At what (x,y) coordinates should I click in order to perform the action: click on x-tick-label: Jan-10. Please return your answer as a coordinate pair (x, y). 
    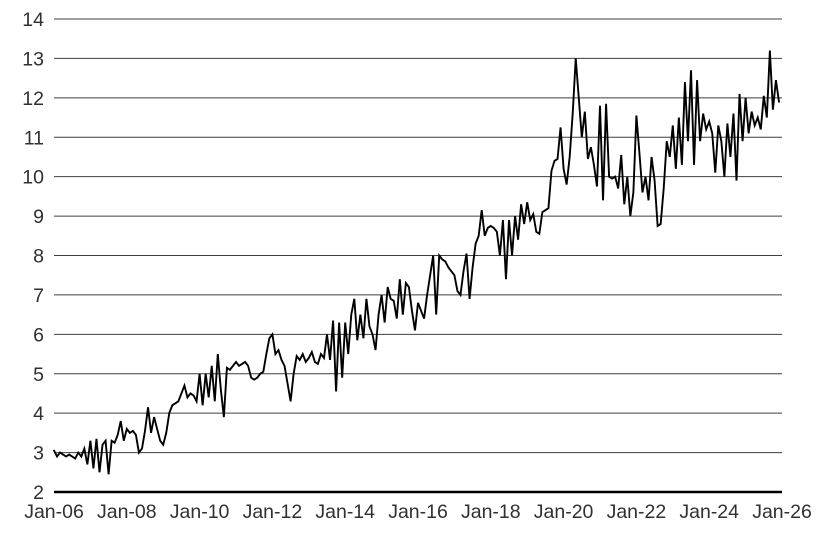
    Looking at the image, I should click on (200, 512).